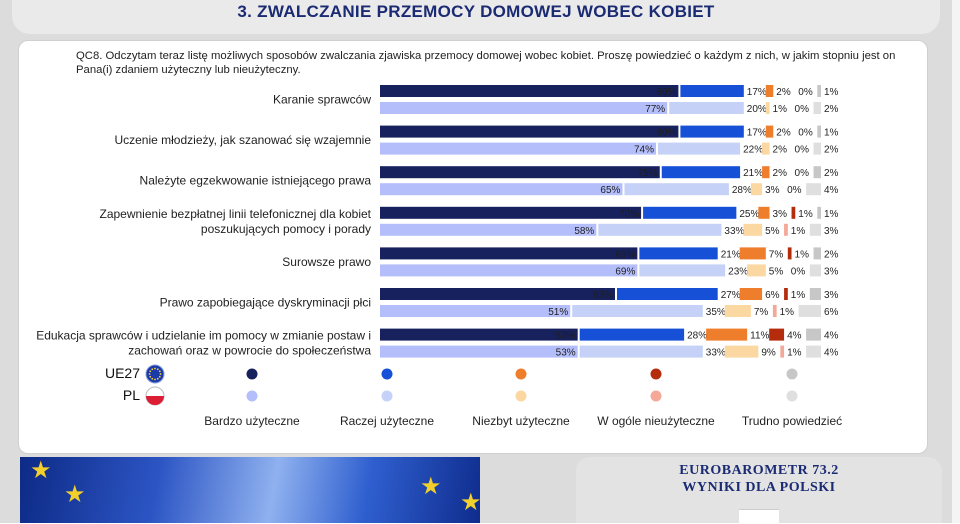 The width and height of the screenshot is (960, 524). I want to click on value-label: 11%, so click(759, 336).